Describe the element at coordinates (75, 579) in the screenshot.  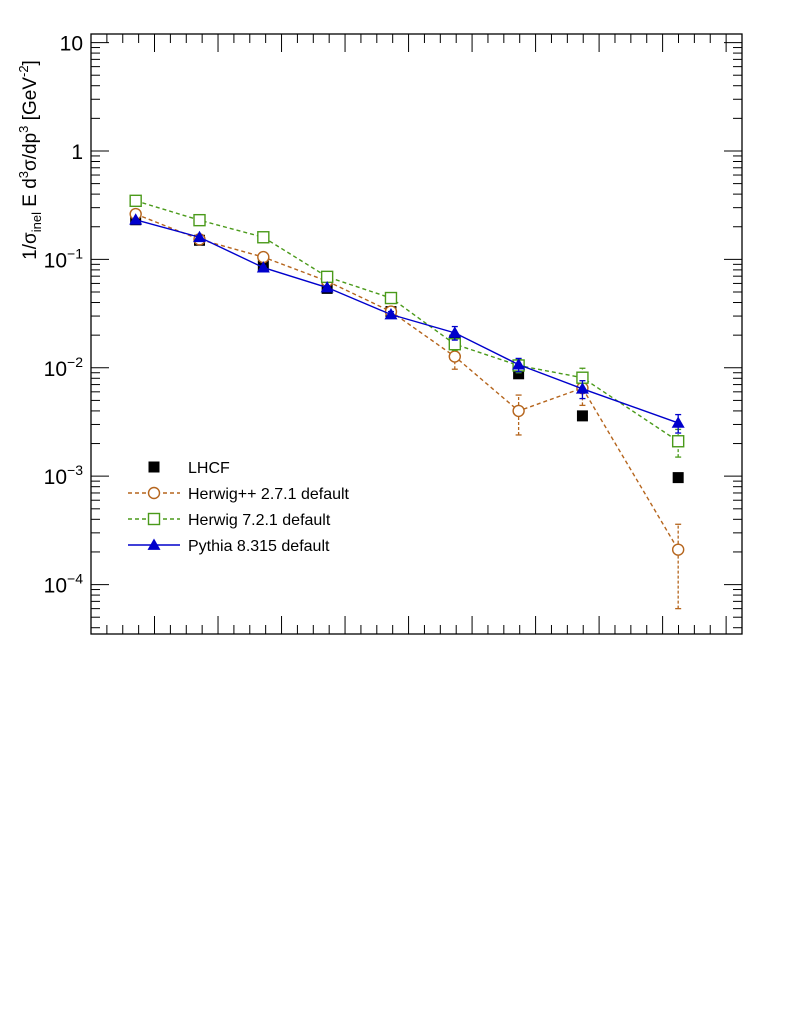
I see `y-tick-label-exponent: −4` at that location.